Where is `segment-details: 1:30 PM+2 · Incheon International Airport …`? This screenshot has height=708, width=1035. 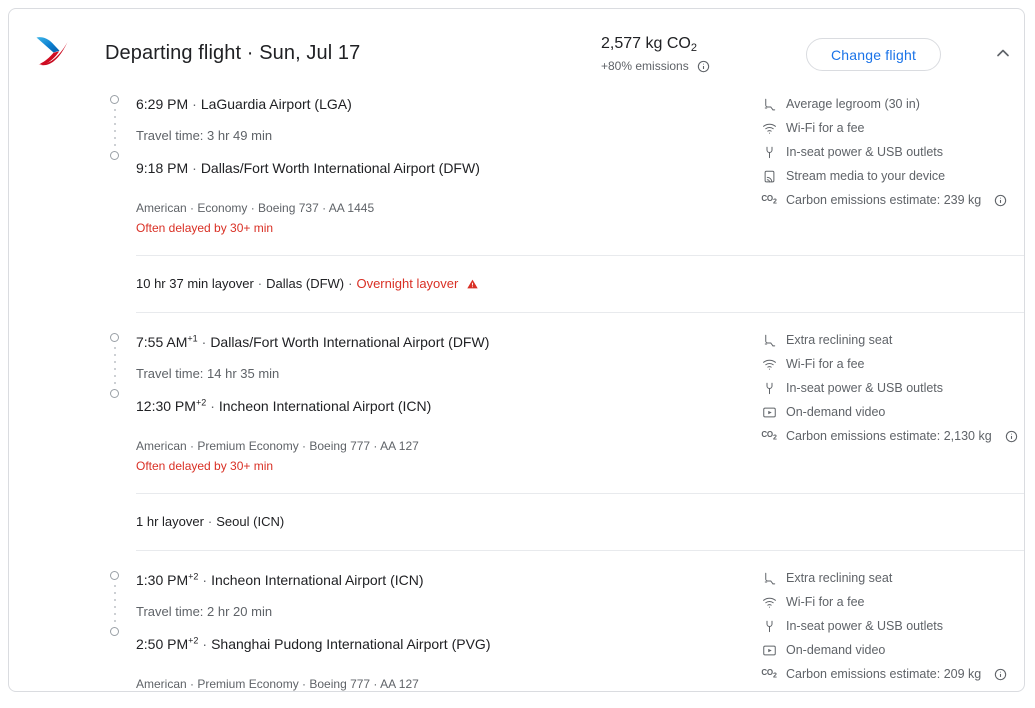 segment-details: 1:30 PM+2 · Incheon International Airport … is located at coordinates (329, 627).